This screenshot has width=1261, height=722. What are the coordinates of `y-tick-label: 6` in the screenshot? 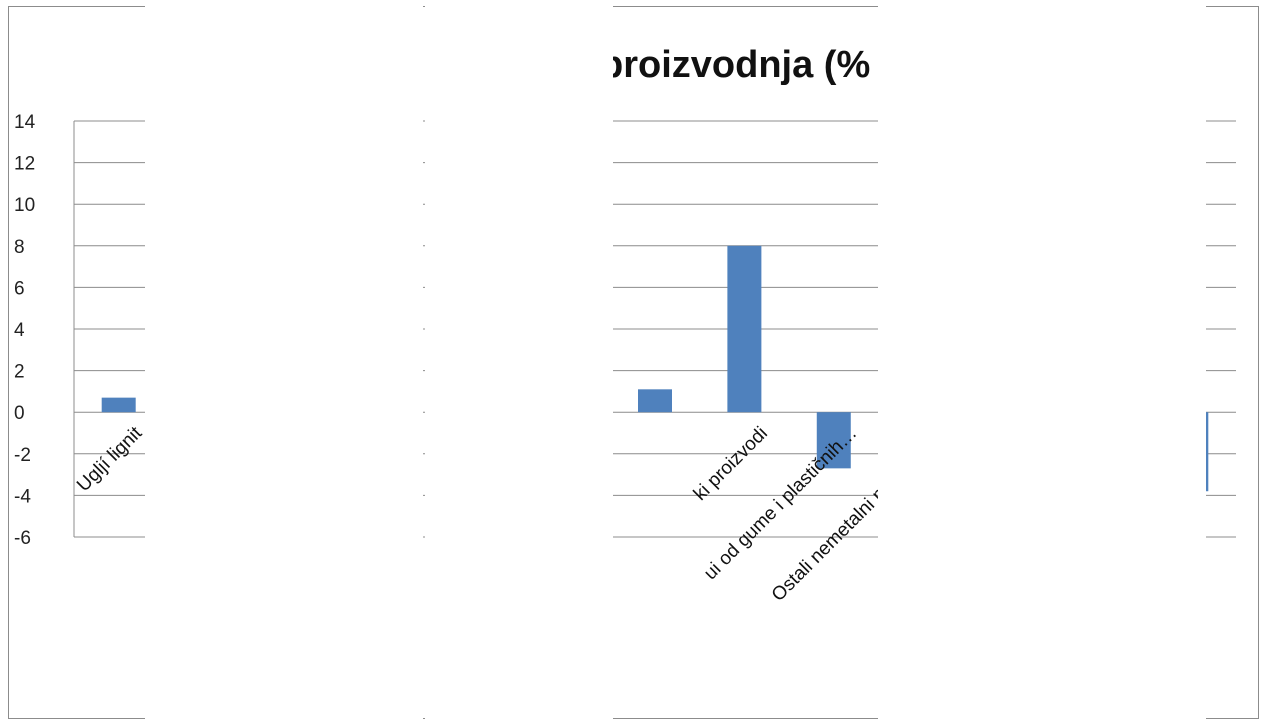 It's located at (19, 288).